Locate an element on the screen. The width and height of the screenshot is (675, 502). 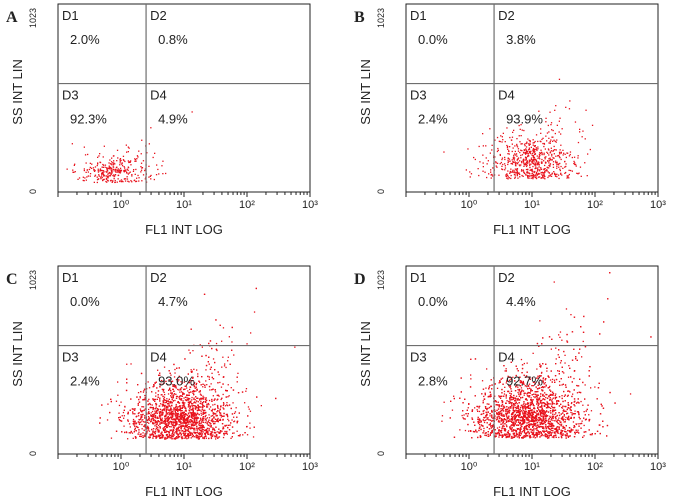
quadrant-percent-d2: 3.8% is located at coordinates (521, 39).